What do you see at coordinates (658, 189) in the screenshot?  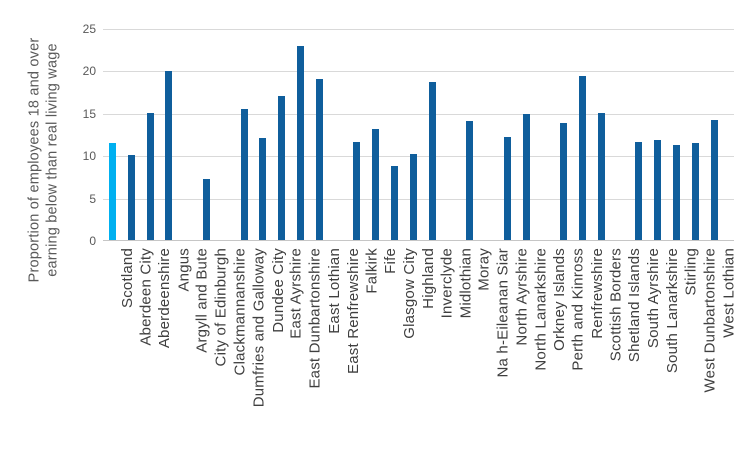 I see `bar-south-lanarkshire` at bounding box center [658, 189].